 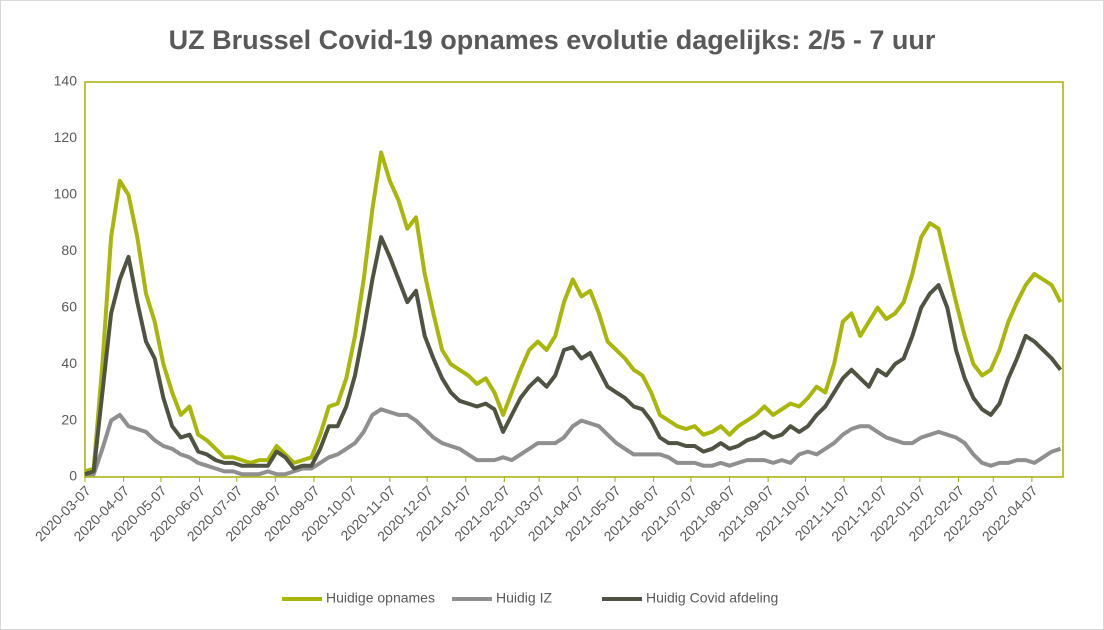 What do you see at coordinates (524, 598) in the screenshot?
I see `legend-label: Huidig IZ` at bounding box center [524, 598].